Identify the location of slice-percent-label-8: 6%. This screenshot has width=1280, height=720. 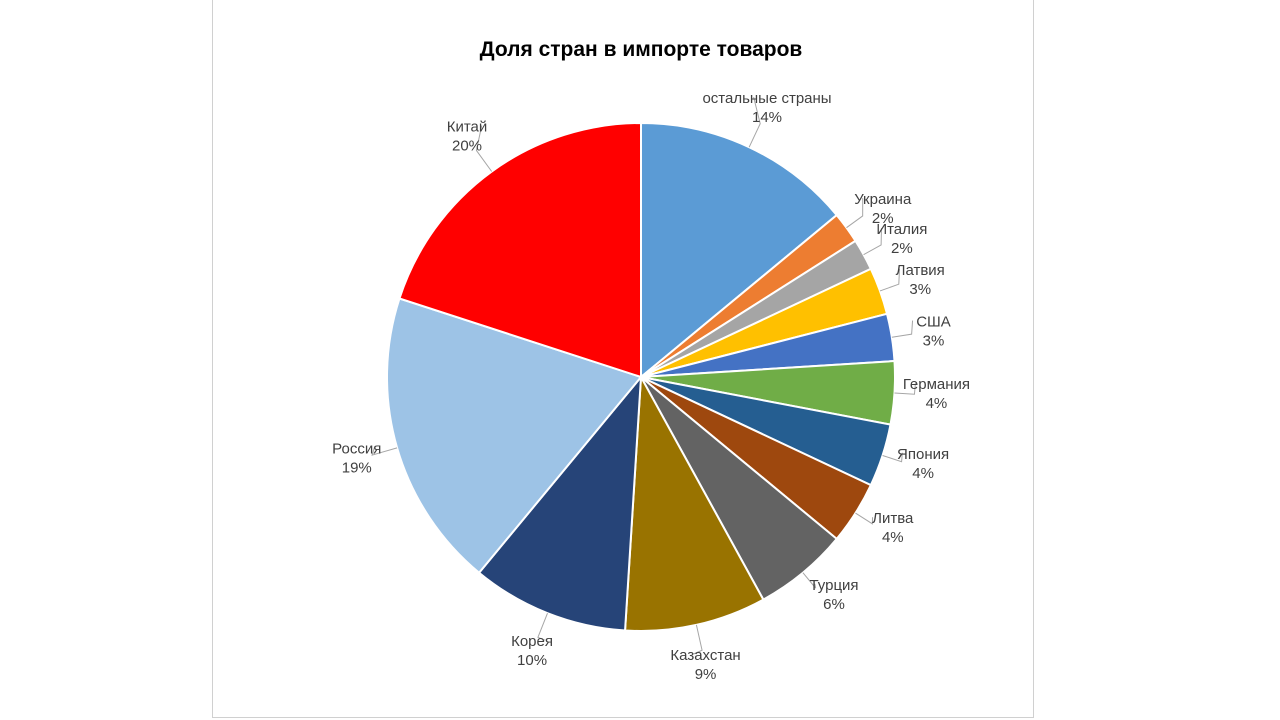
(834, 604).